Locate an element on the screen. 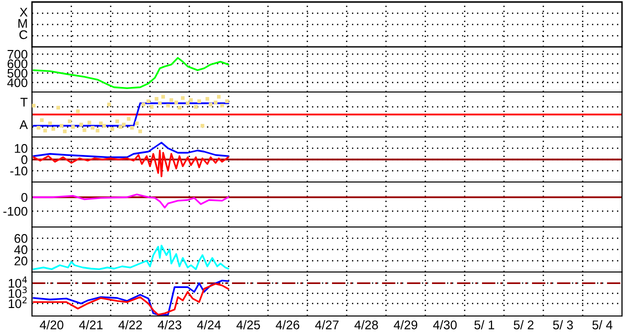 The width and height of the screenshot is (628, 334). y-tick-label: 60 is located at coordinates (21, 238).